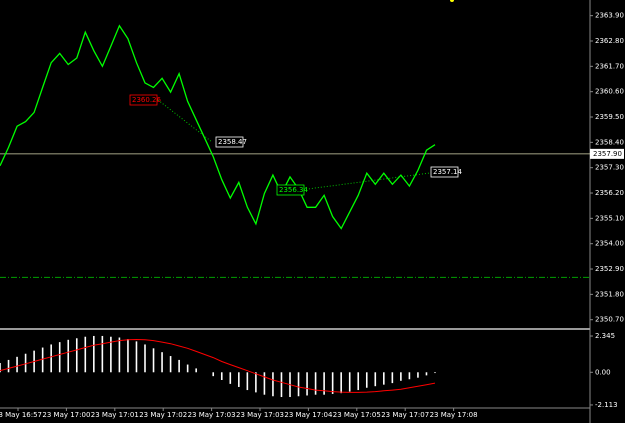 Image resolution: width=625 pixels, height=423 pixels. I want to click on y-tick-label: 2352.90, so click(609, 269).